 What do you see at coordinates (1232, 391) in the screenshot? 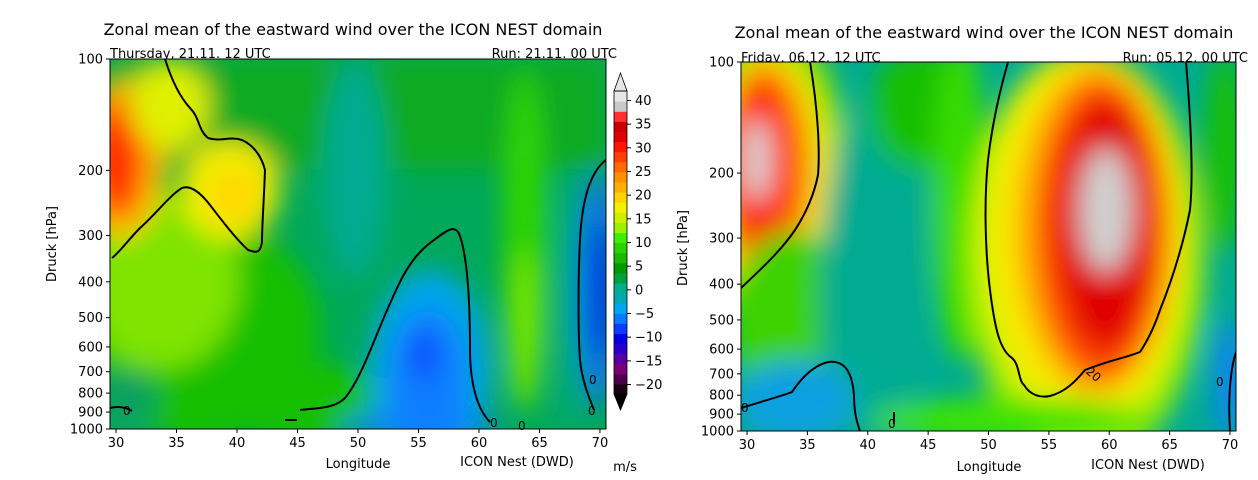
I see `right-contour-zero-right` at bounding box center [1232, 391].